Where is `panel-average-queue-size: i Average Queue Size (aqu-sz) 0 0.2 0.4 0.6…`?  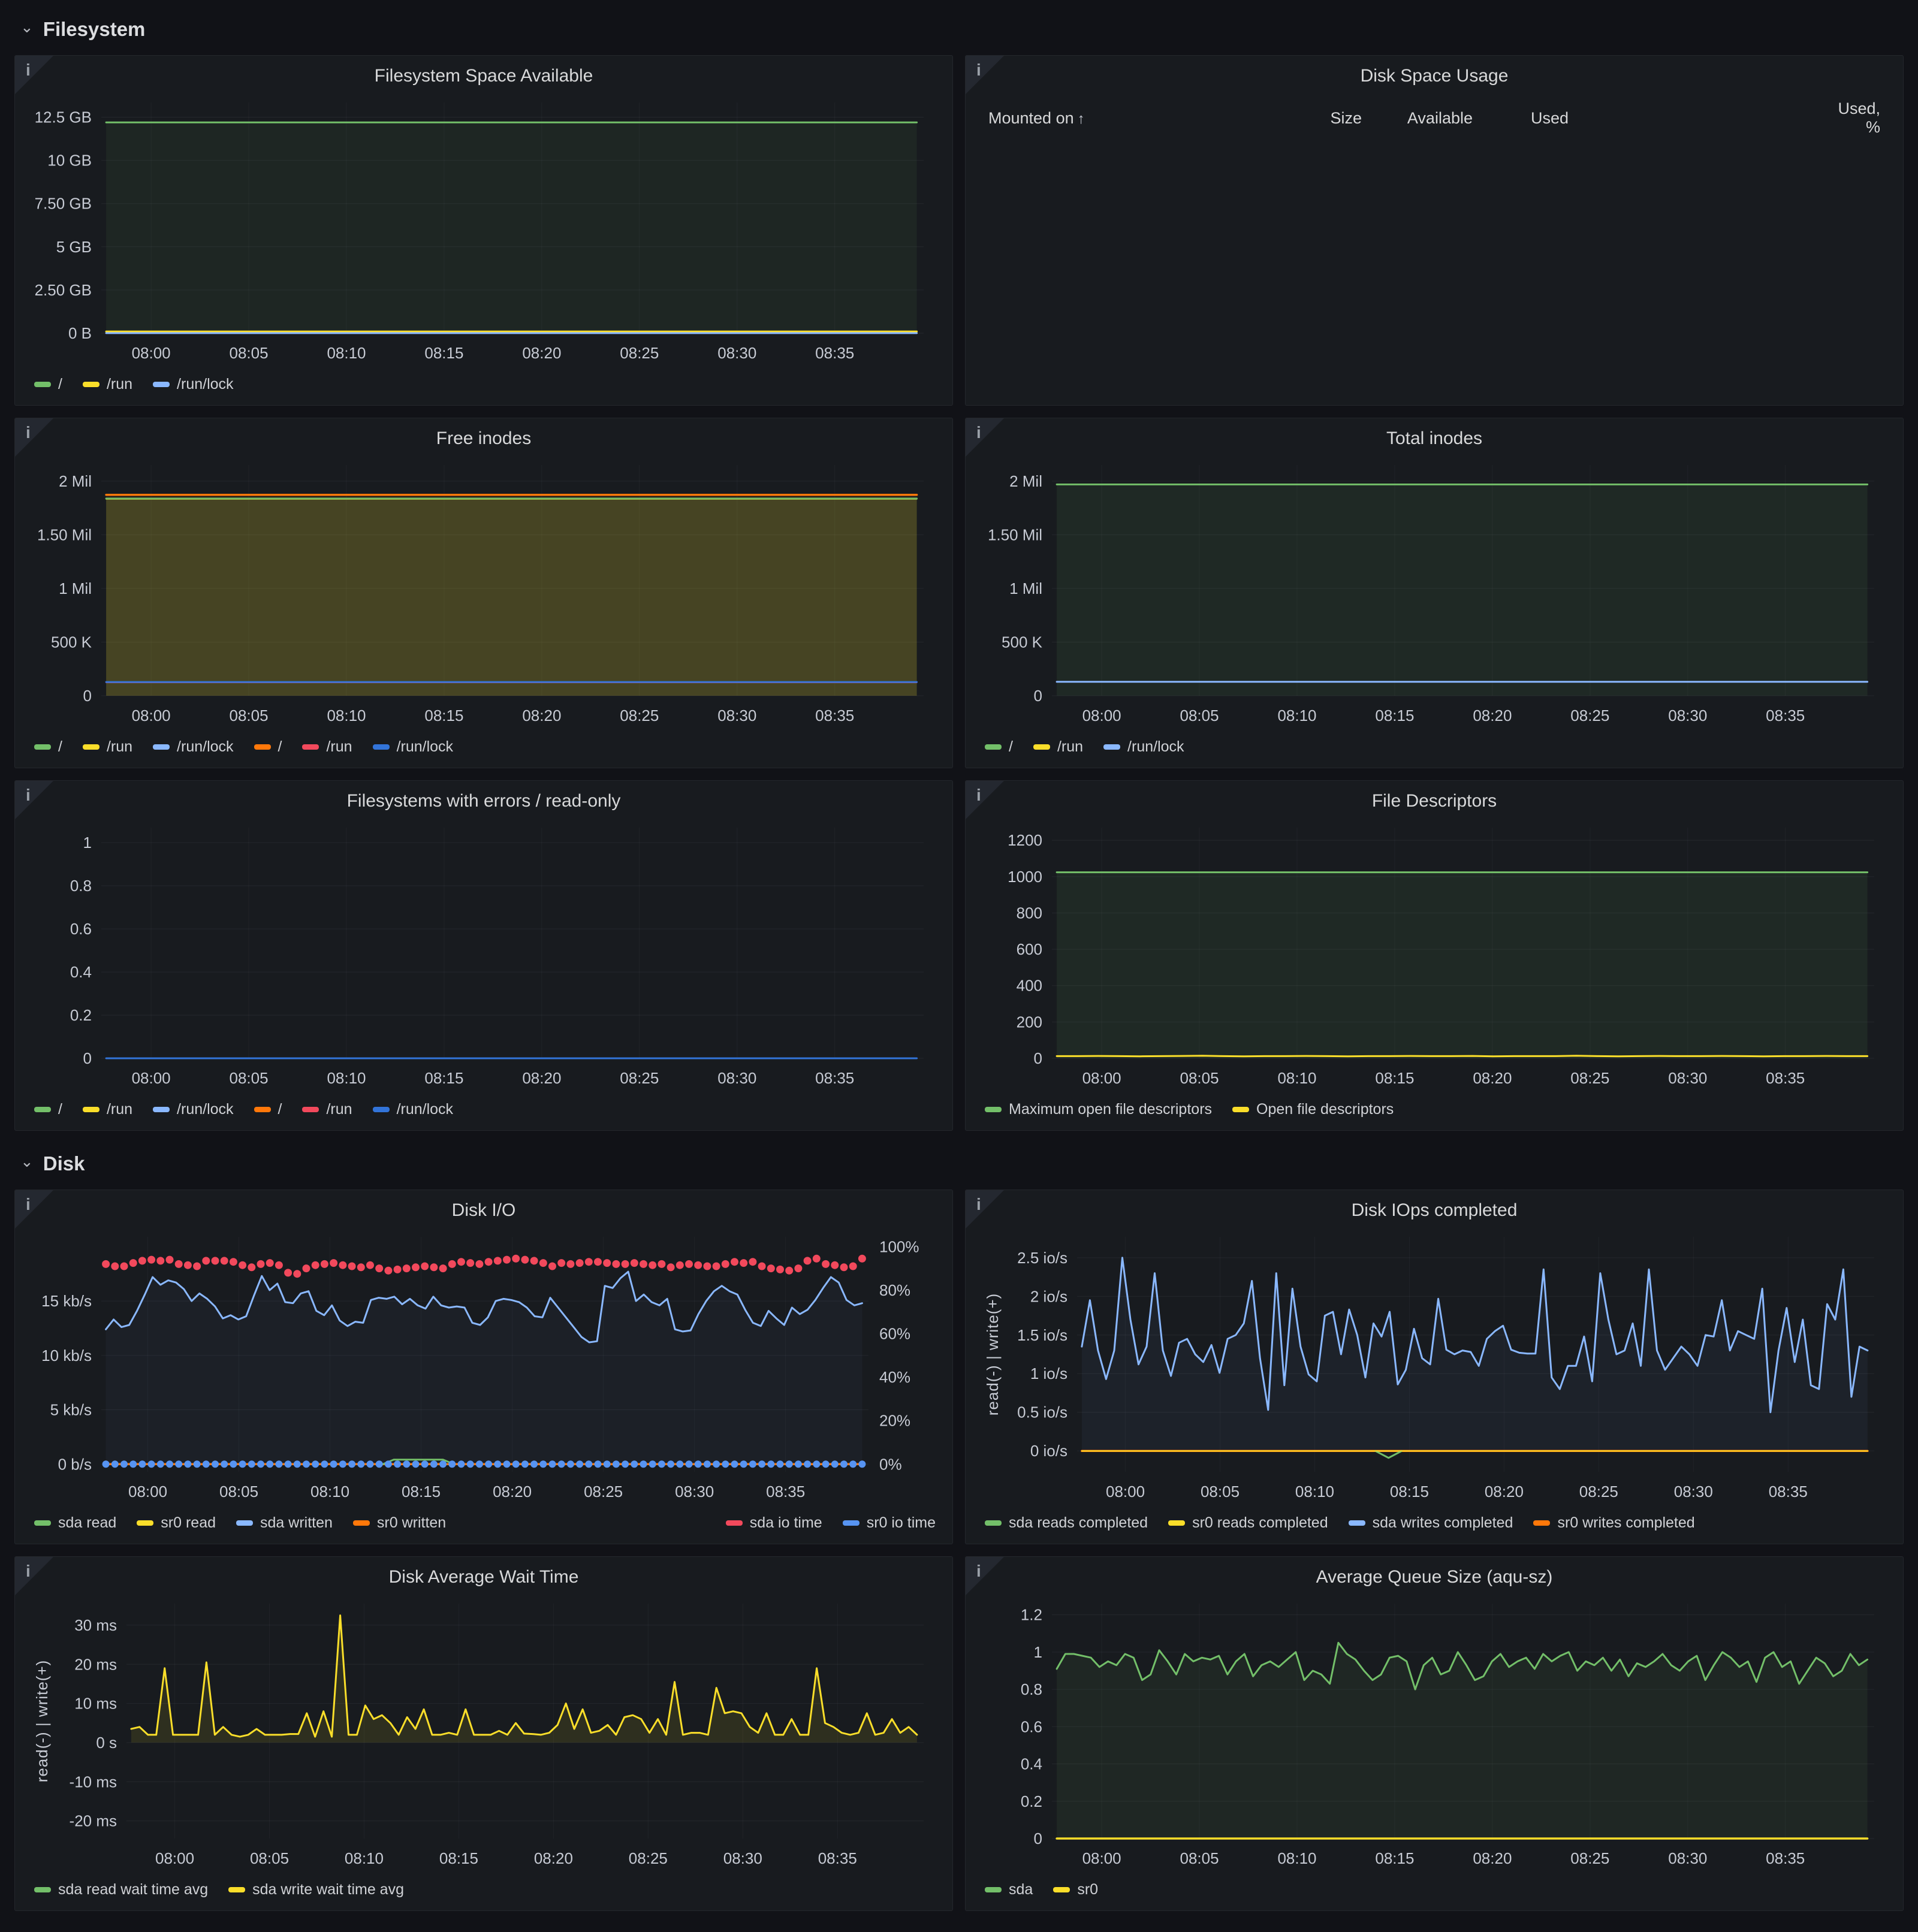
panel-average-queue-size: i Average Queue Size (aqu-sz) 0 0.2 0.4 0.6… is located at coordinates (1434, 1733).